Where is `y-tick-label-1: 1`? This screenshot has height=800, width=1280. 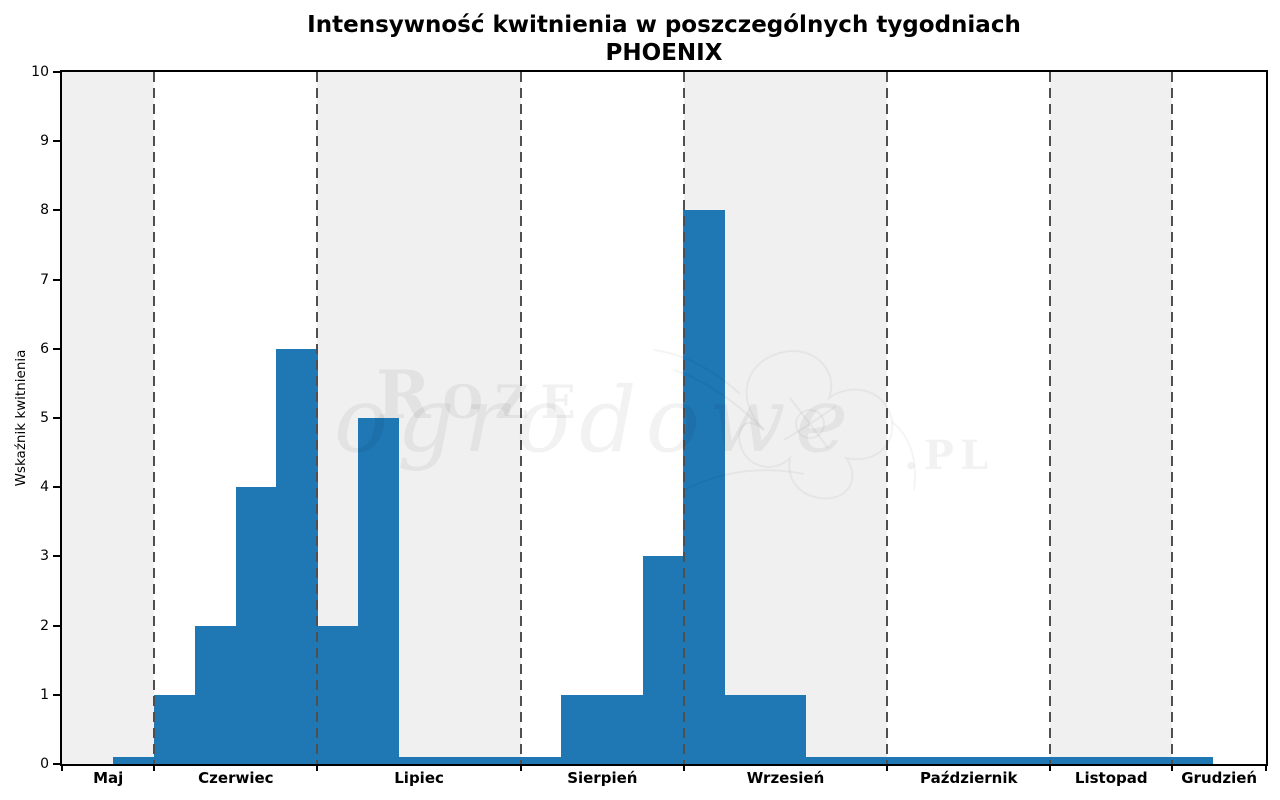
y-tick-label-1: 1 is located at coordinates (44, 694).